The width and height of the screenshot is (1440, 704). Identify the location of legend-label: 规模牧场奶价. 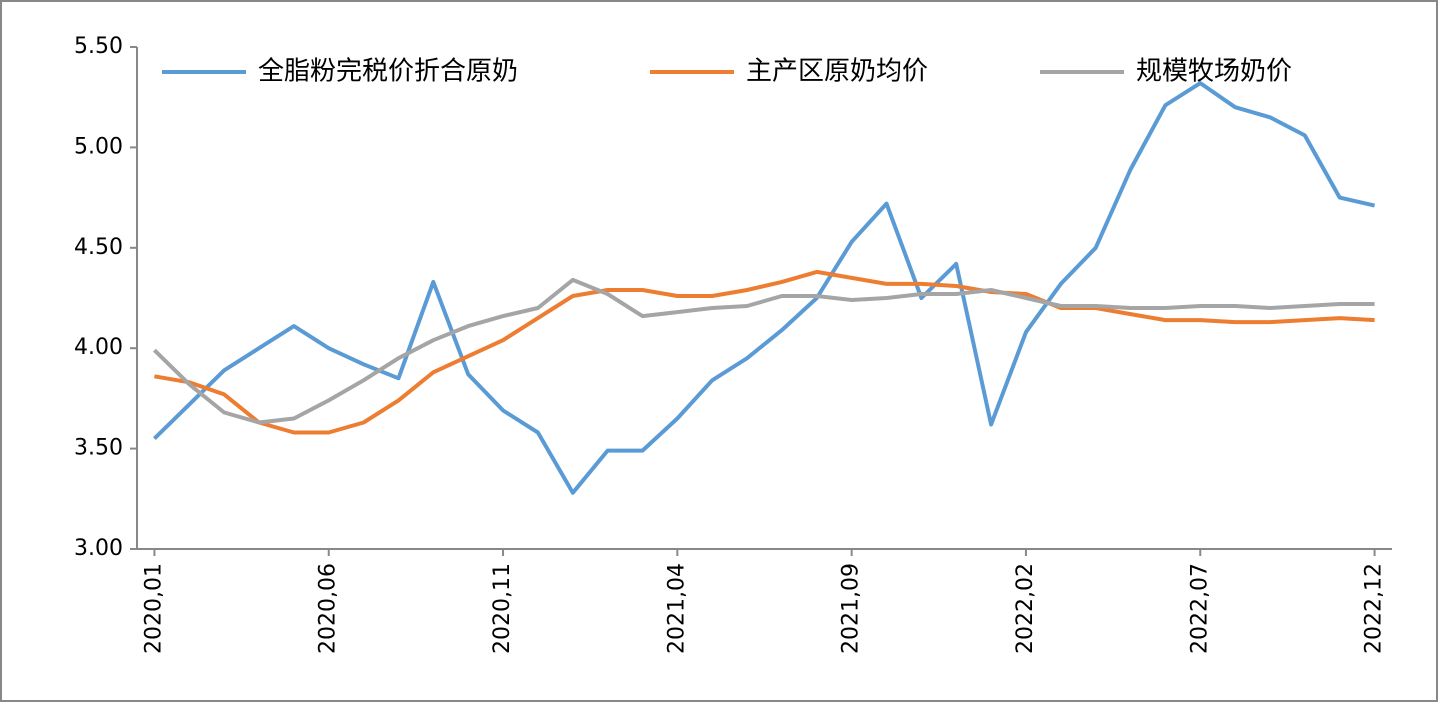
(1214, 72).